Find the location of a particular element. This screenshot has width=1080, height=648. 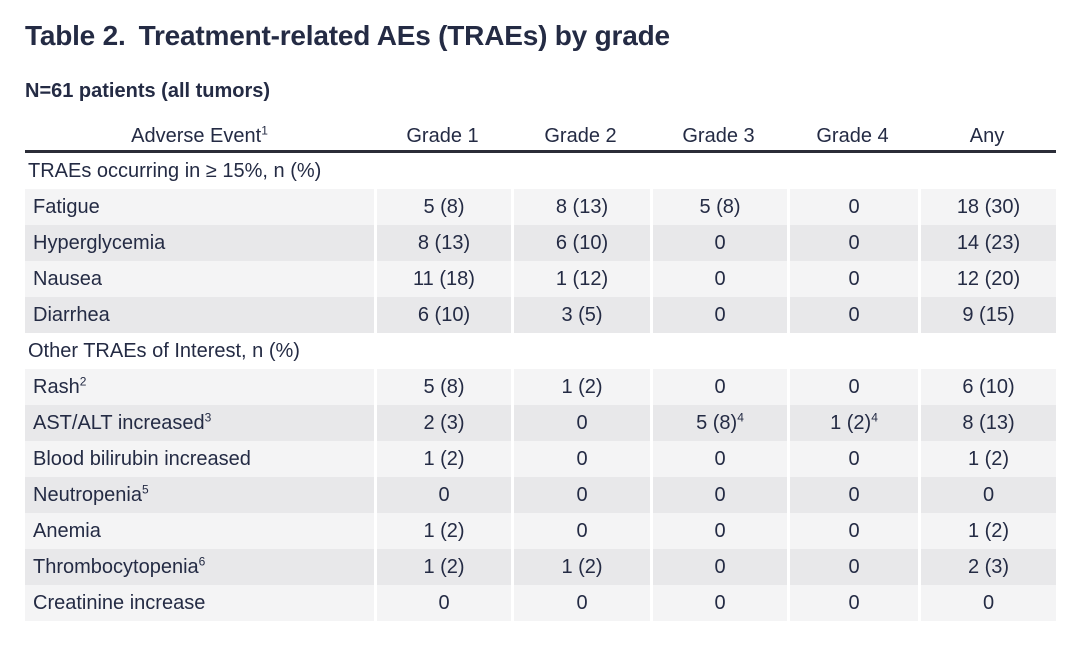

cell-any: 18 (30) is located at coordinates (987, 207).